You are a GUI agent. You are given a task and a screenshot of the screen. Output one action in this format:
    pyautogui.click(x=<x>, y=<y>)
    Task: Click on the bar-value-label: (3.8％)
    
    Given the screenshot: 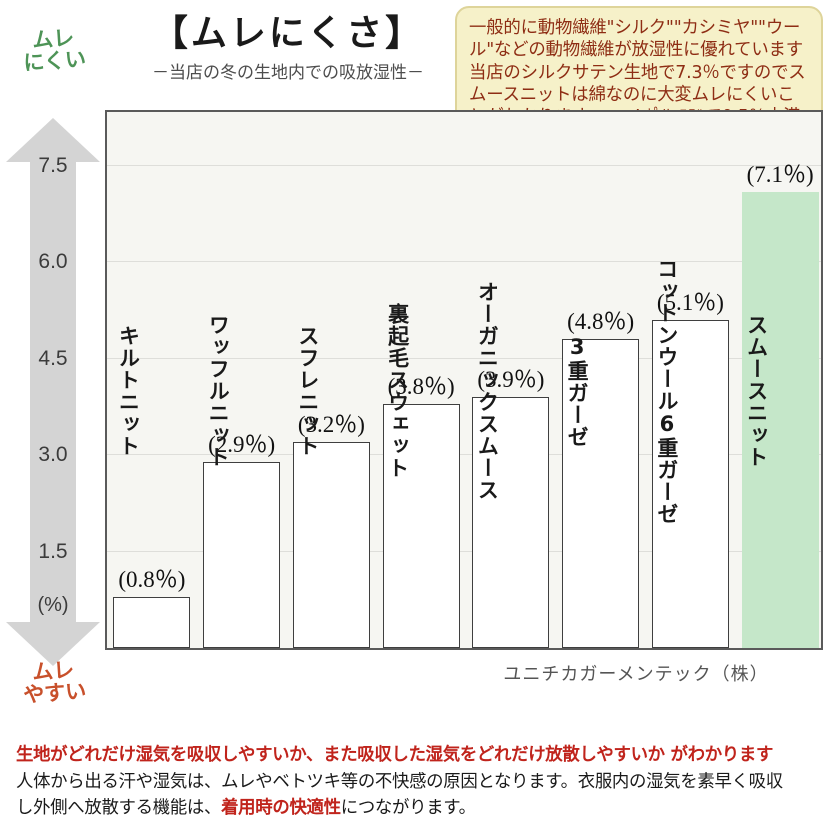 What is the action you would take?
    pyautogui.click(x=421, y=386)
    